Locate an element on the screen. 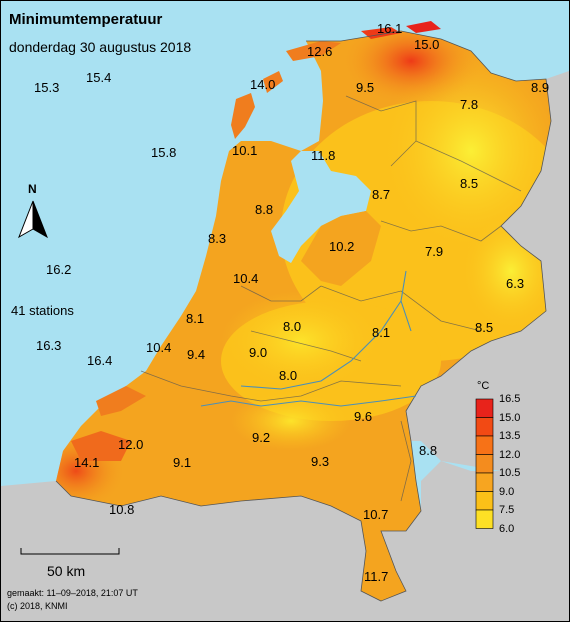 This screenshot has height=622, width=570. station-value: 9.4 is located at coordinates (196, 354).